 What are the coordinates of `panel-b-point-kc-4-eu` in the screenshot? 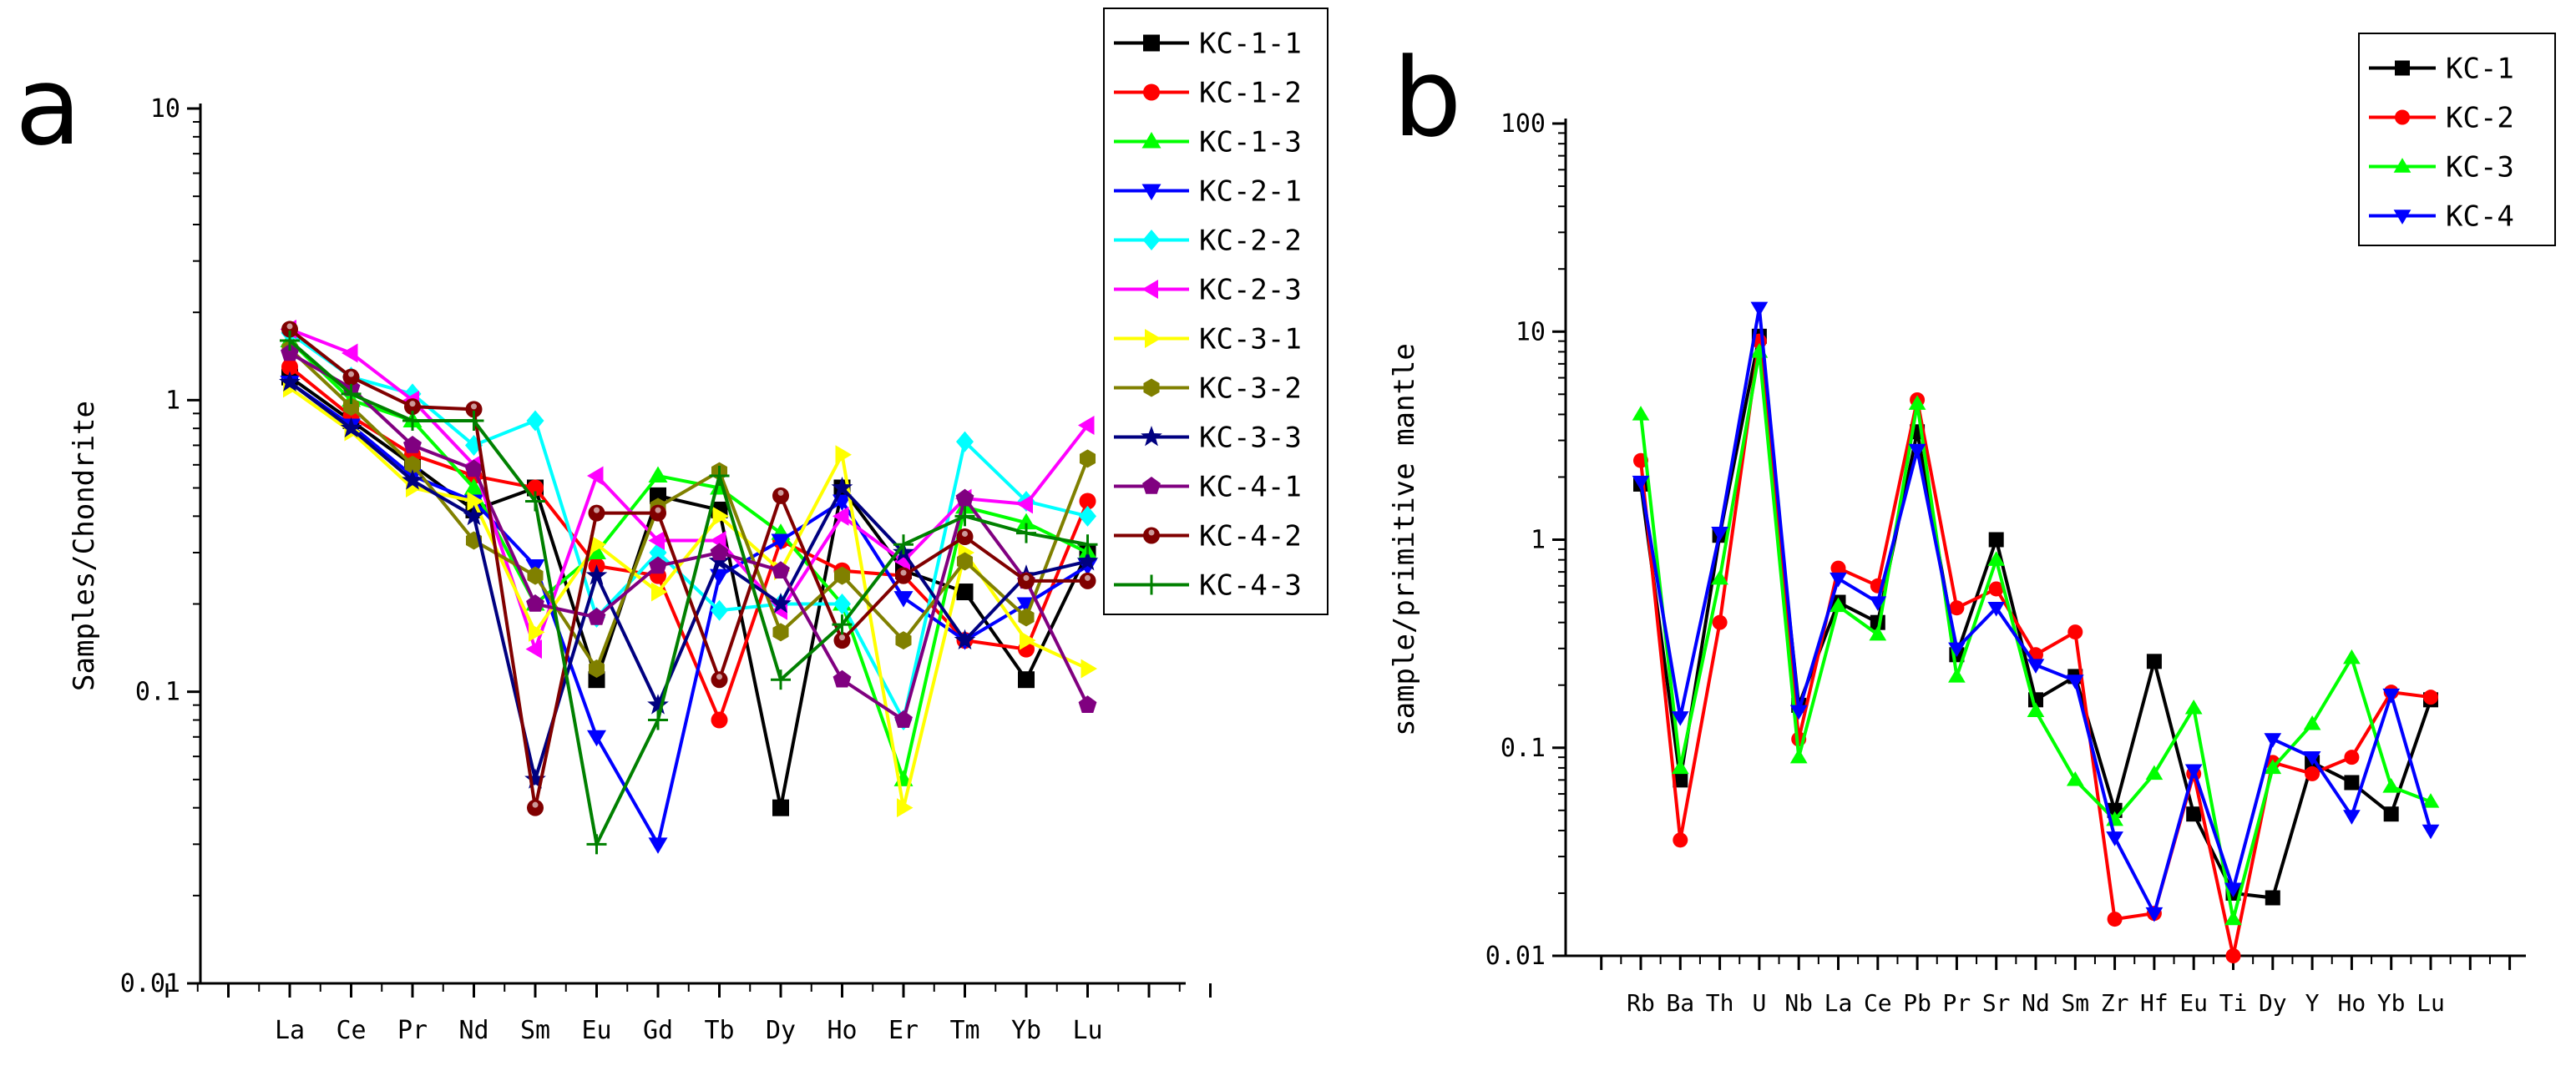 It's located at (2193, 771).